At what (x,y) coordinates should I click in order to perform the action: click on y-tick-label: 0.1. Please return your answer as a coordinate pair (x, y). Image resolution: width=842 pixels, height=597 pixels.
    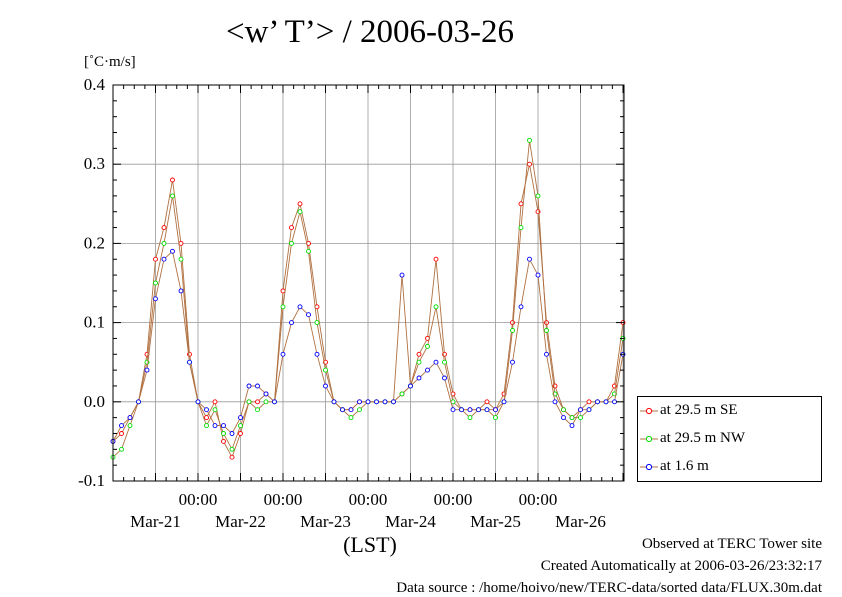
    Looking at the image, I should click on (94, 322).